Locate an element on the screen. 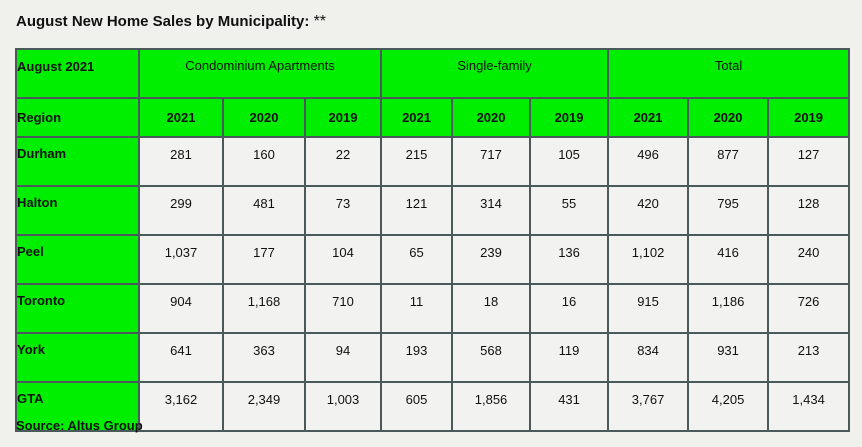 The height and width of the screenshot is (447, 862). title-text: August New Home Sales by Municipality: is located at coordinates (163, 21).